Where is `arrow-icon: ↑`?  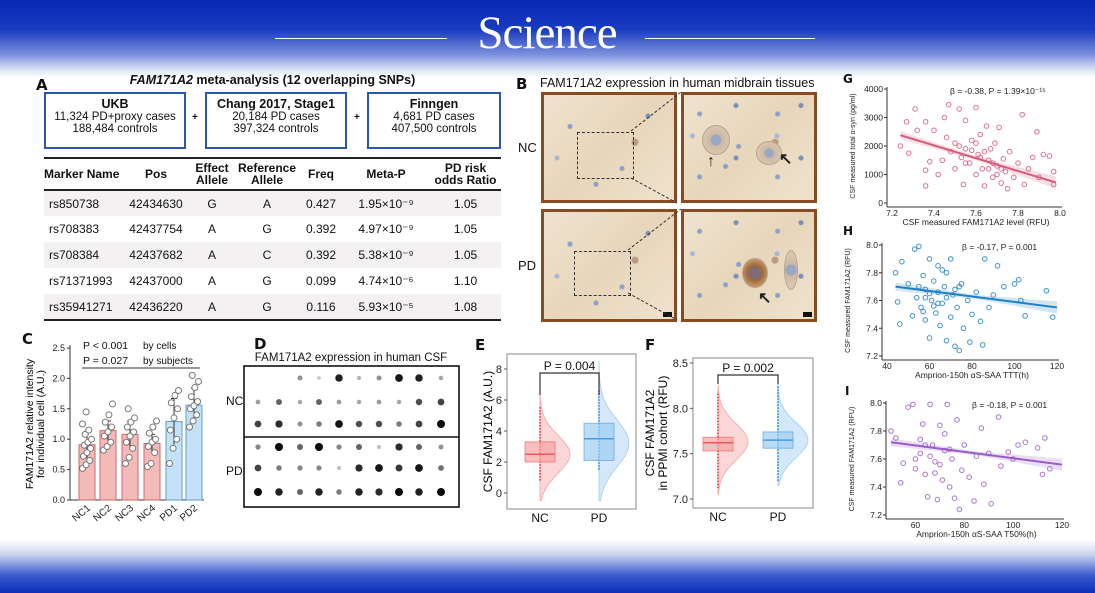 arrow-icon: ↑ is located at coordinates (711, 161).